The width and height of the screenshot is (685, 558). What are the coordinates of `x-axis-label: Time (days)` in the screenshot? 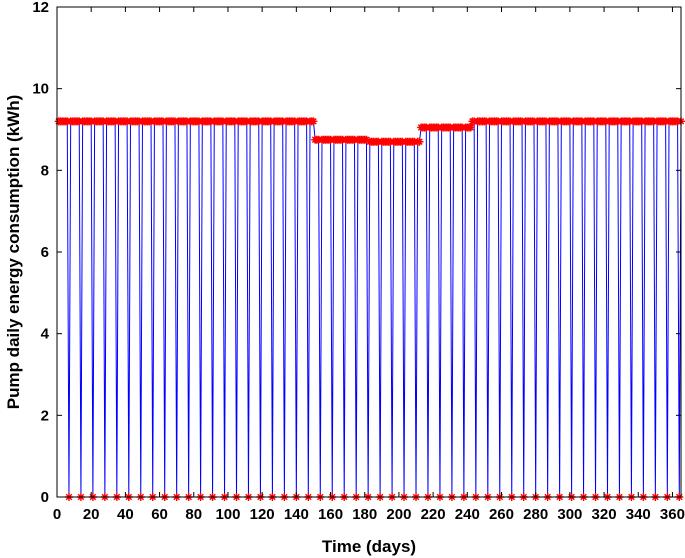 It's located at (369, 546).